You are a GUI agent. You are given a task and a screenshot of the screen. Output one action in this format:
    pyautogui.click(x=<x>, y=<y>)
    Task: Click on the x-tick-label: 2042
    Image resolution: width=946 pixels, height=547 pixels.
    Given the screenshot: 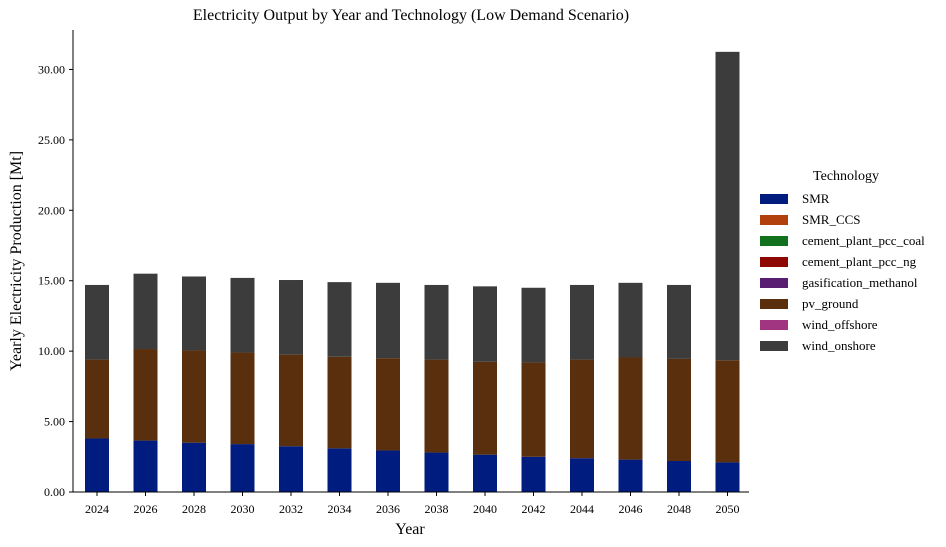 What is the action you would take?
    pyautogui.click(x=534, y=509)
    